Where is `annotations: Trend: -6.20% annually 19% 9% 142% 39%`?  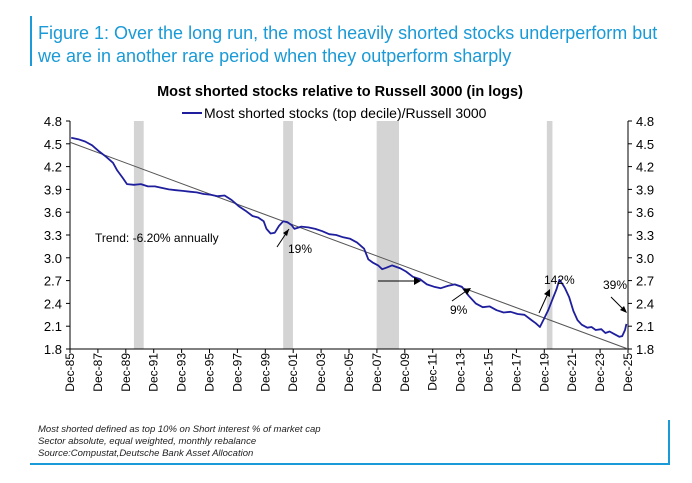
annotations: Trend: -6.20% annually 19% 9% 142% 39% is located at coordinates (361, 272).